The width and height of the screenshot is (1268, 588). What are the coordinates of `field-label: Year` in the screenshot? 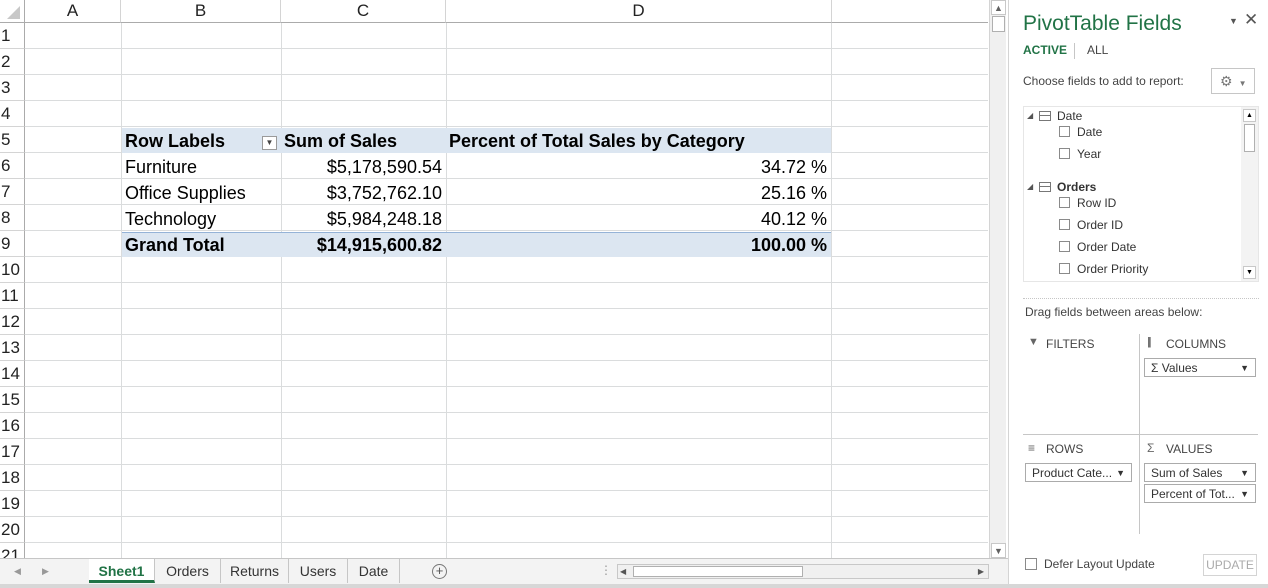 It's located at (1089, 154).